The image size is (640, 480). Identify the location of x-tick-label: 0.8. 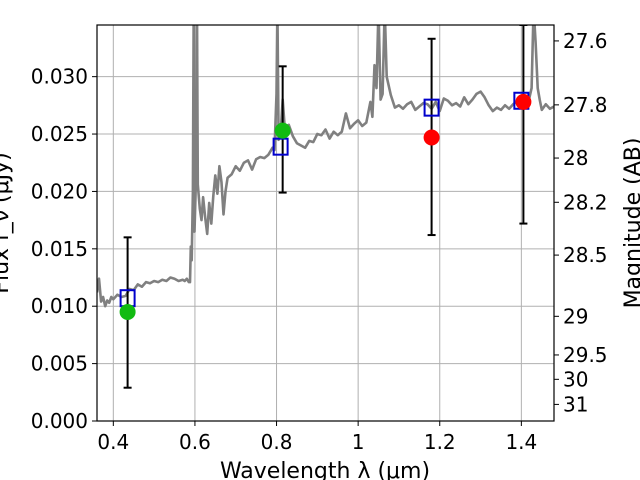
(277, 442).